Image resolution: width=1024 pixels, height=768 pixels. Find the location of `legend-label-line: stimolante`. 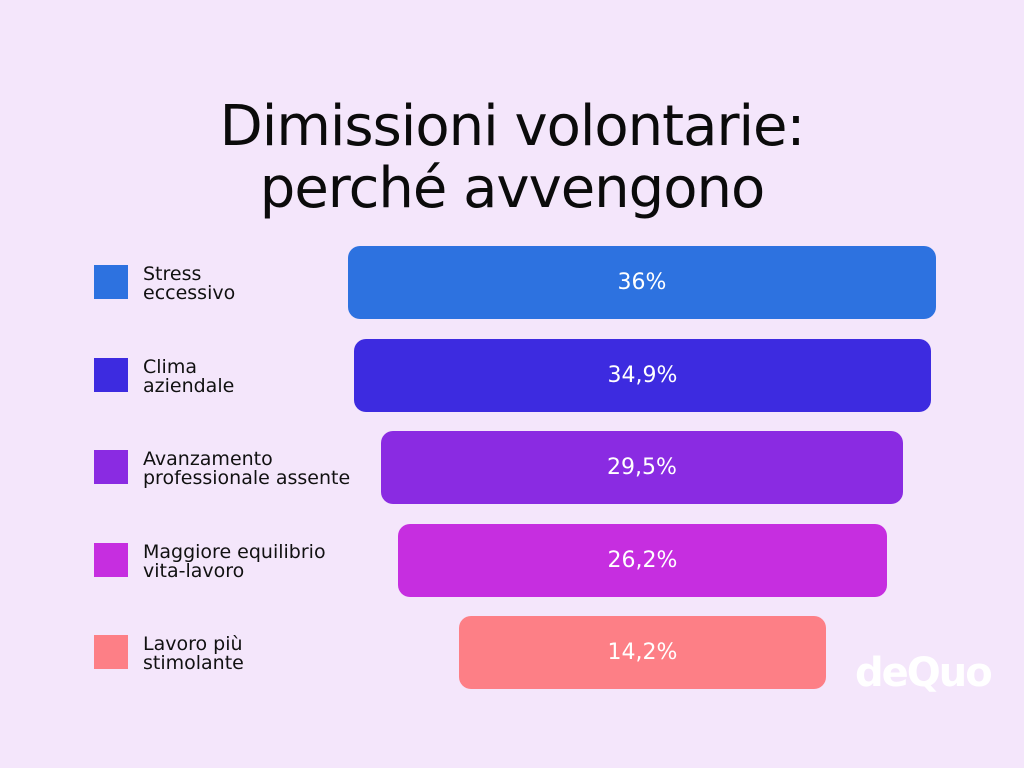

legend-label-line: stimolante is located at coordinates (193, 663).